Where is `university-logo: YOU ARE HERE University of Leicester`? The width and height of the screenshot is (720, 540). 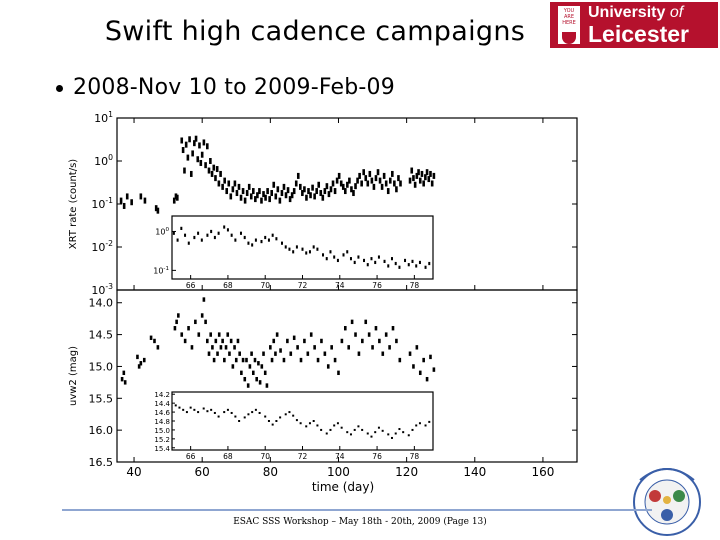
university-logo: YOU ARE HERE University of Leicester is located at coordinates (634, 25).